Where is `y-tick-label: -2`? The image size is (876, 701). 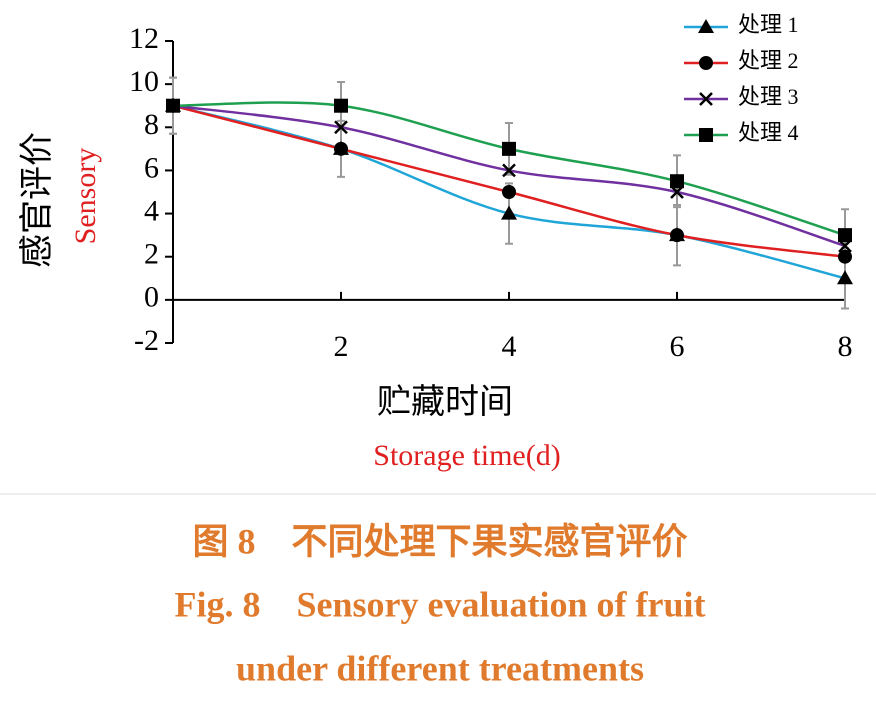 y-tick-label: -2 is located at coordinates (146, 340).